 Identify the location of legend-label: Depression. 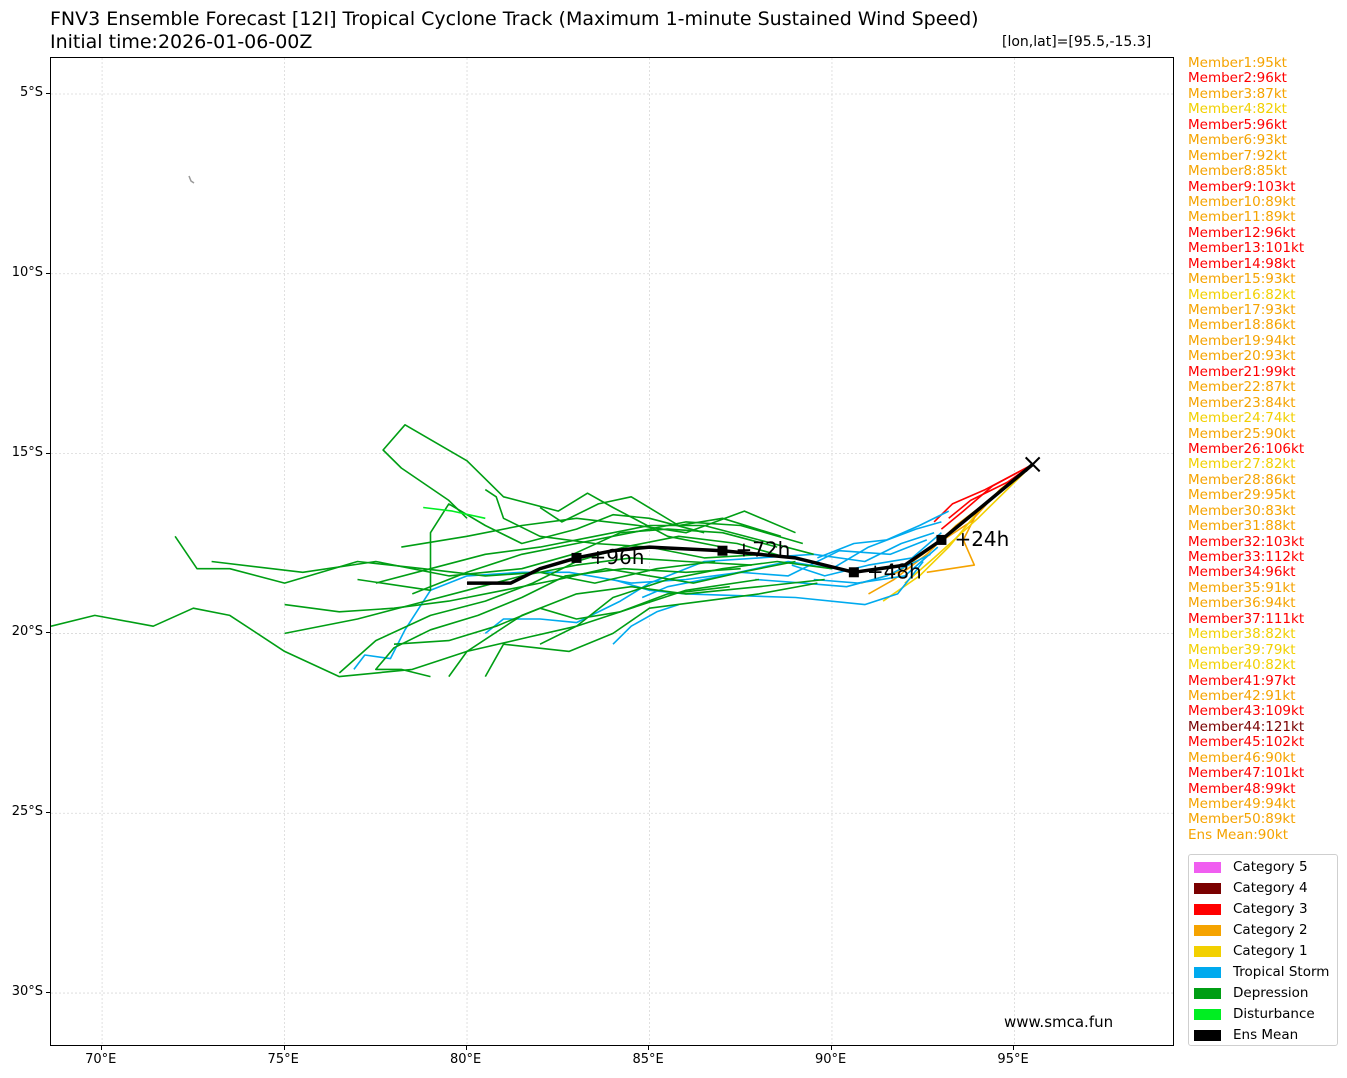
(1271, 993).